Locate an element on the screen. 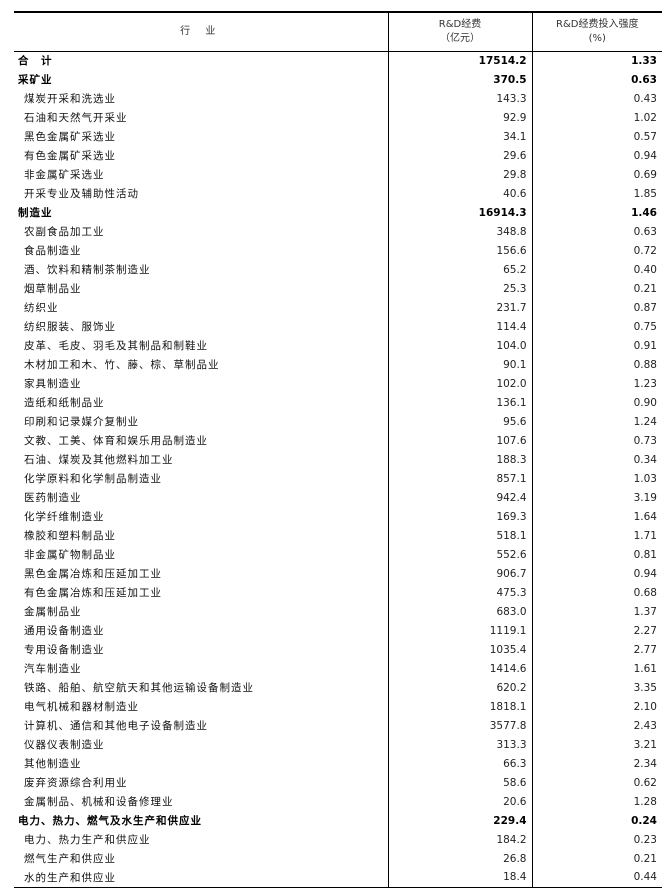 The width and height of the screenshot is (670, 896). industry-name-cell: 黑色金属冶炼和压延加工业 is located at coordinates (93, 574).